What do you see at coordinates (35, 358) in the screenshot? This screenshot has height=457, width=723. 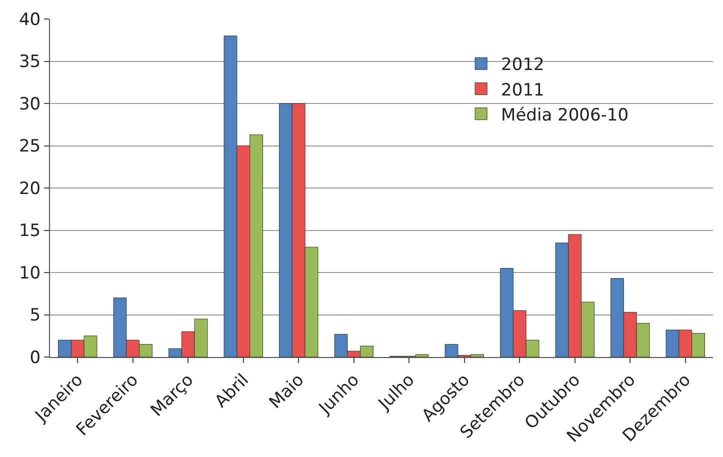 I see `y-tick-label: 0` at bounding box center [35, 358].